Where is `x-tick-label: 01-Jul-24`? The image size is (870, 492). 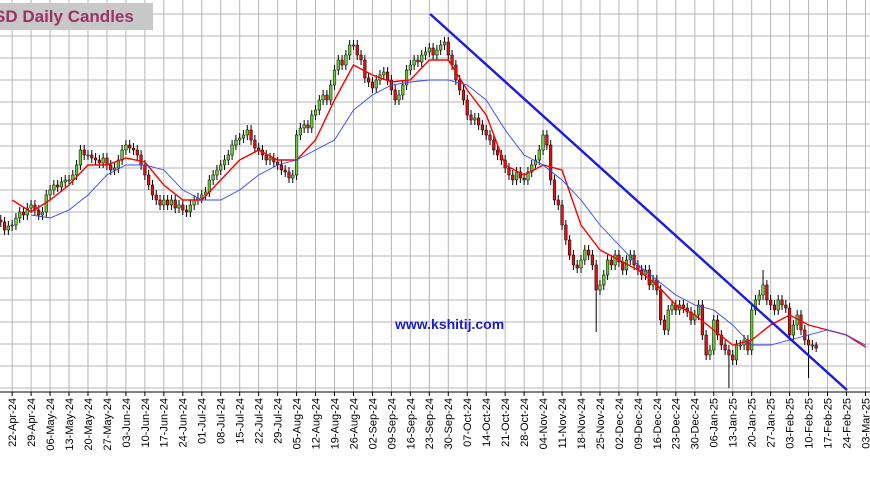 x-tick-label: 01-Jul-24 is located at coordinates (203, 421).